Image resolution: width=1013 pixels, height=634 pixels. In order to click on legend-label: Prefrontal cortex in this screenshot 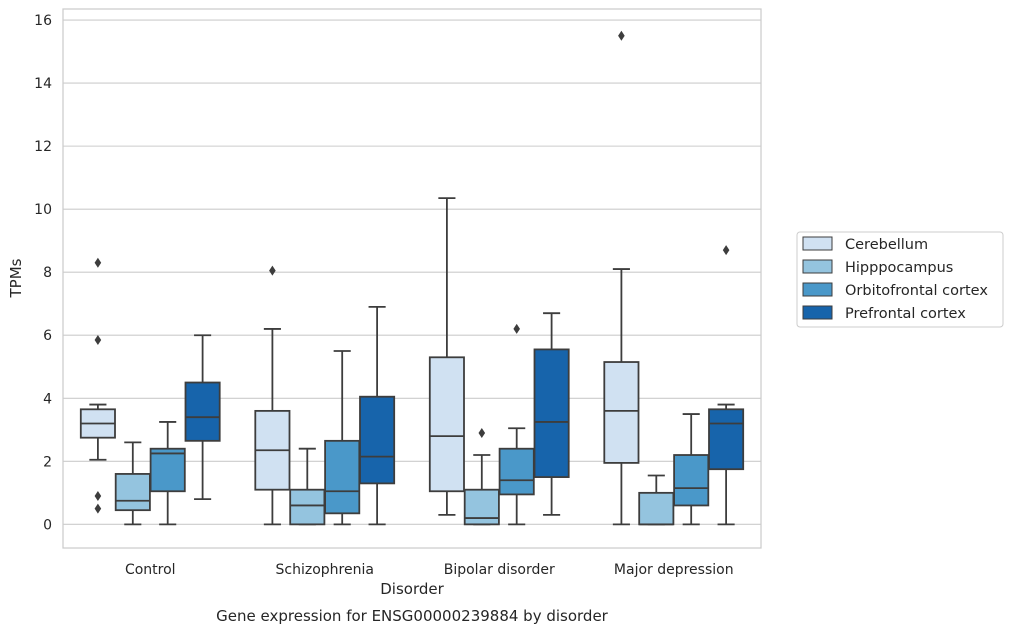, I will do `click(905, 314)`.